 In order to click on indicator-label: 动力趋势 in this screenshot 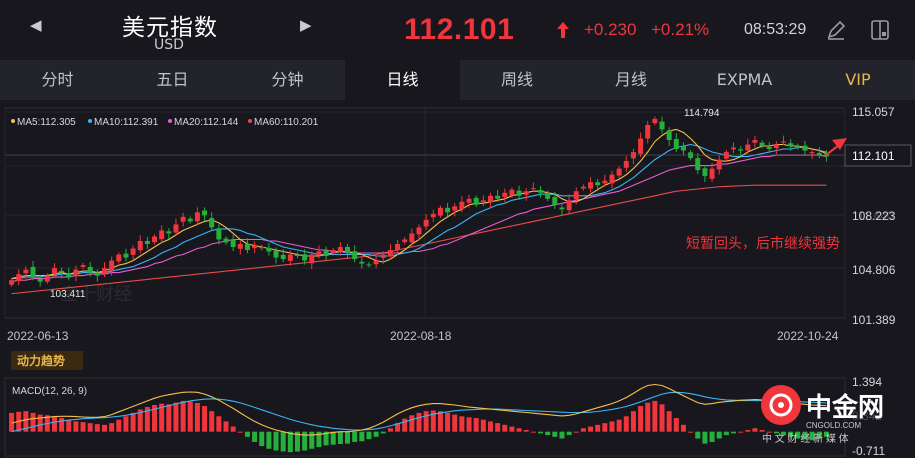, I will do `click(41, 360)`.